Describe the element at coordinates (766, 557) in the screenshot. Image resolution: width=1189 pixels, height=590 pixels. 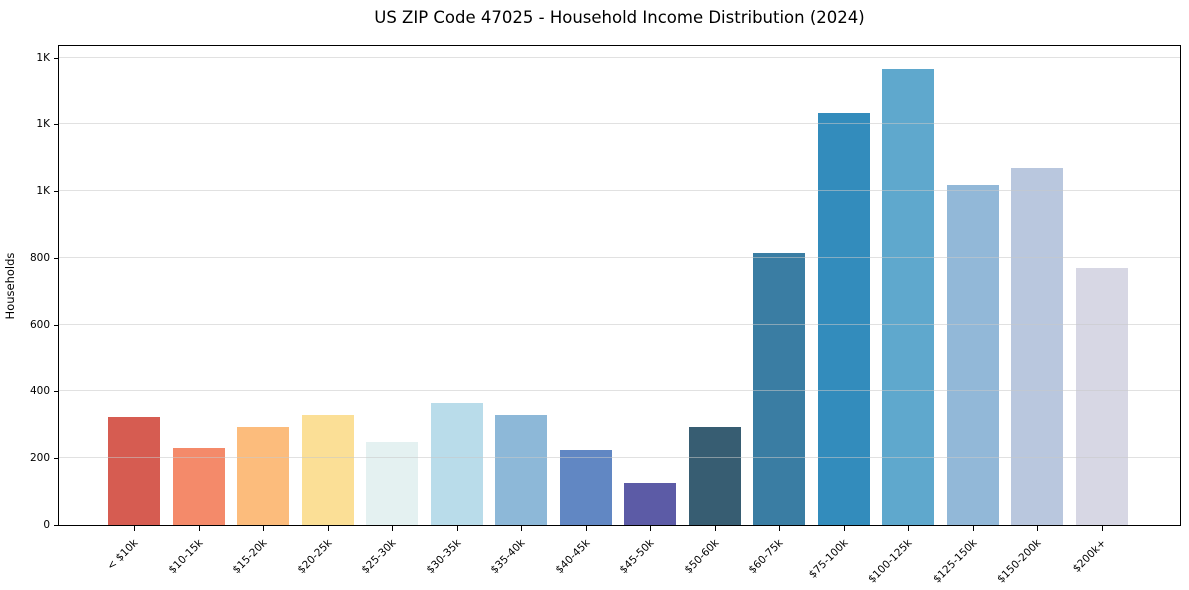
I see `x-tick-label: $60-75k` at that location.